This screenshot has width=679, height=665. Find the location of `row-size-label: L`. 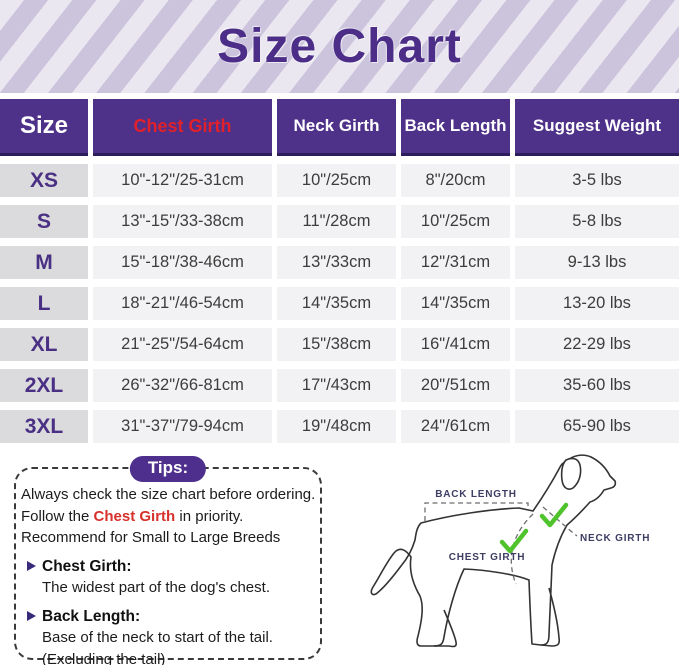

row-size-label: L is located at coordinates (44, 303).